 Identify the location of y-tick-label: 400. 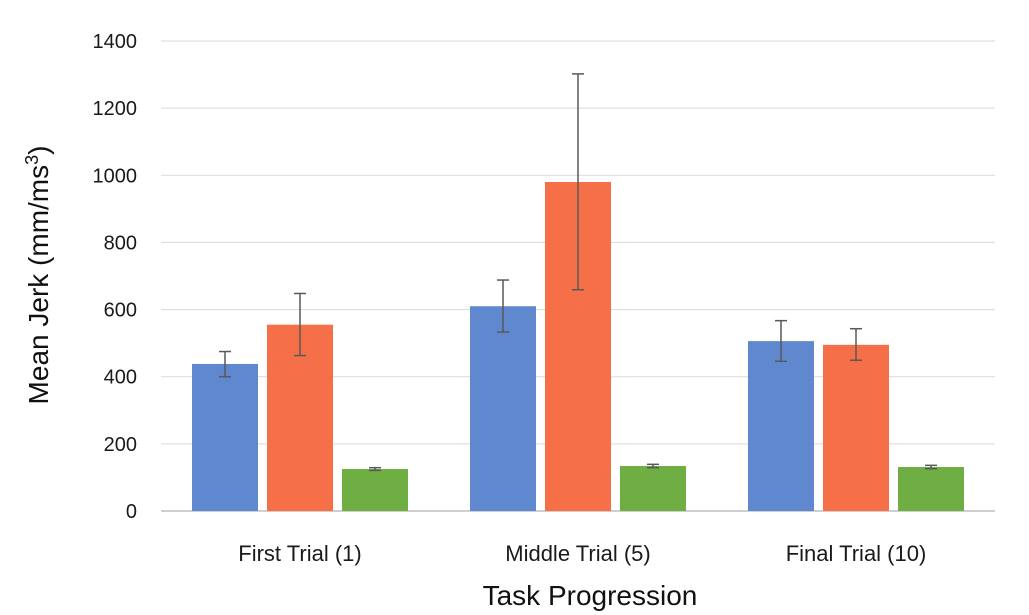
(120, 378).